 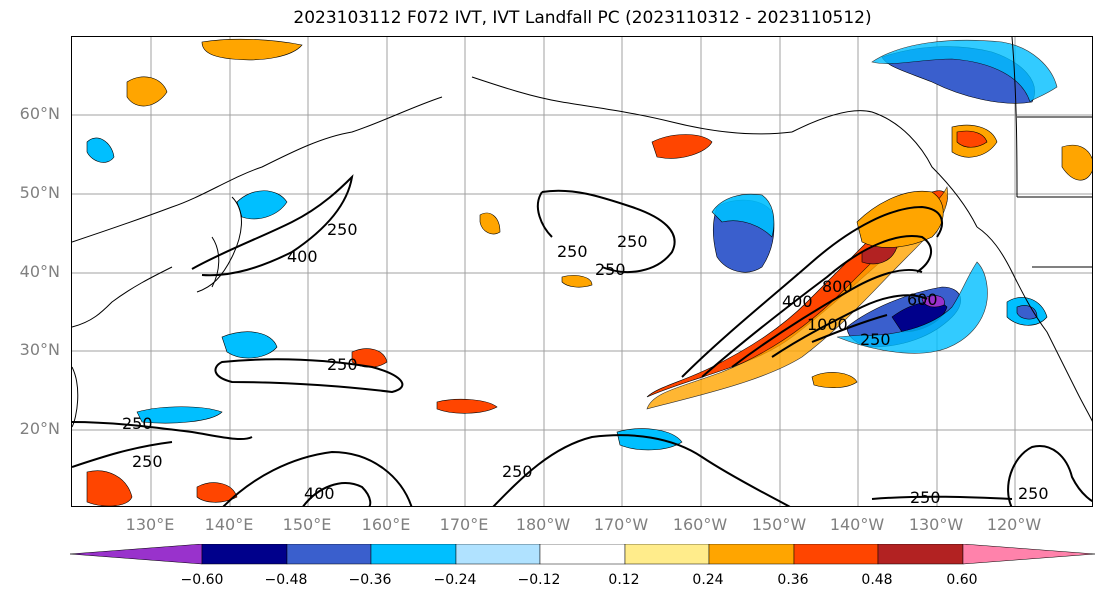 I want to click on colorbar-segments, so click(x=582, y=554).